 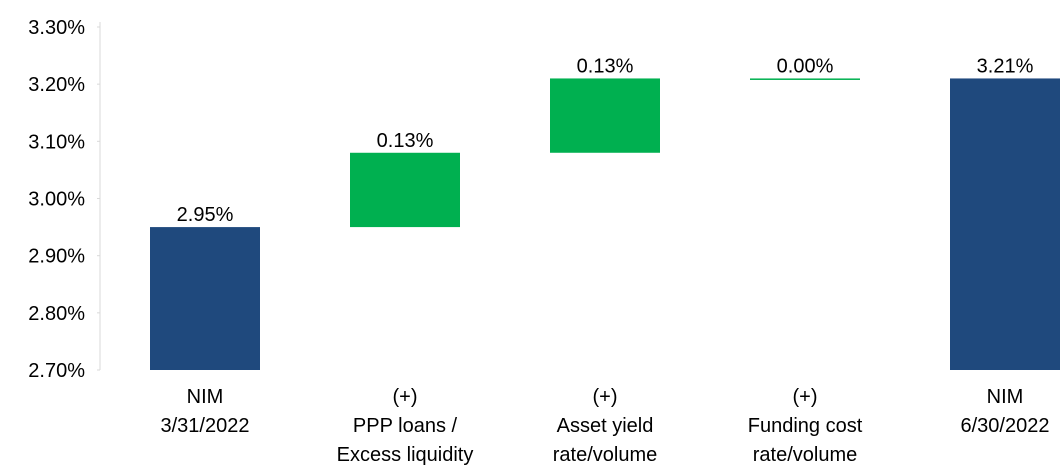 What do you see at coordinates (1005, 66) in the screenshot?
I see `value-label: 3.21%` at bounding box center [1005, 66].